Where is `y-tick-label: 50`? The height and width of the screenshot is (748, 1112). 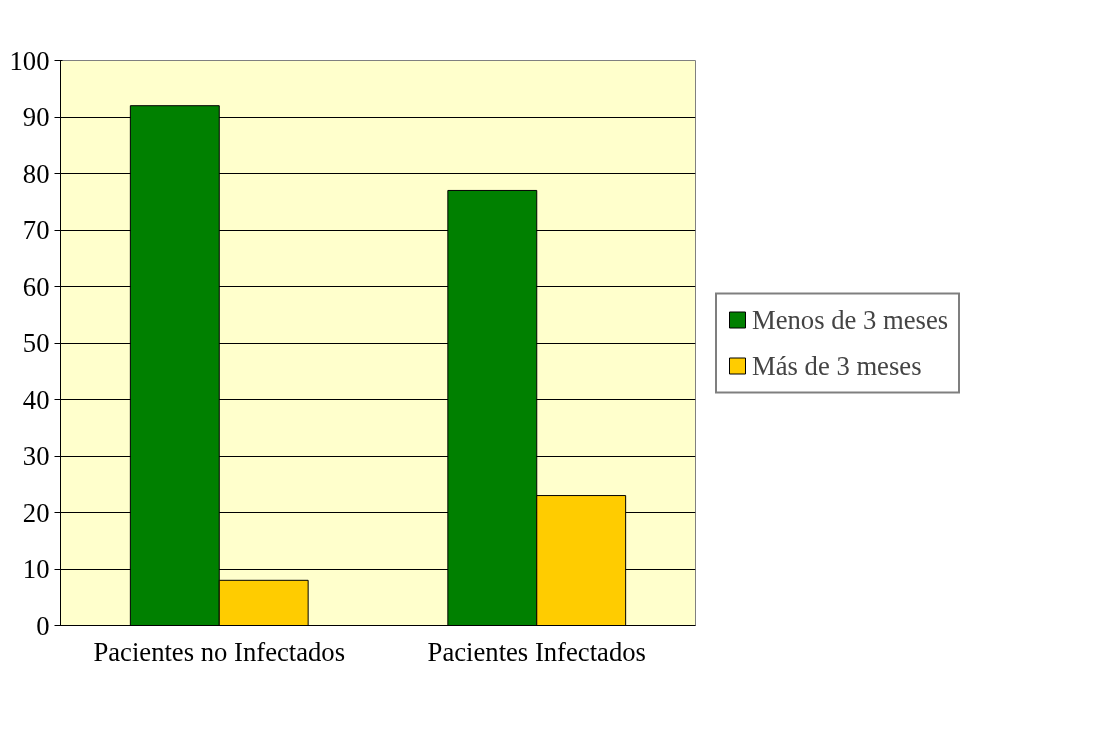 y-tick-label: 50 is located at coordinates (36, 343).